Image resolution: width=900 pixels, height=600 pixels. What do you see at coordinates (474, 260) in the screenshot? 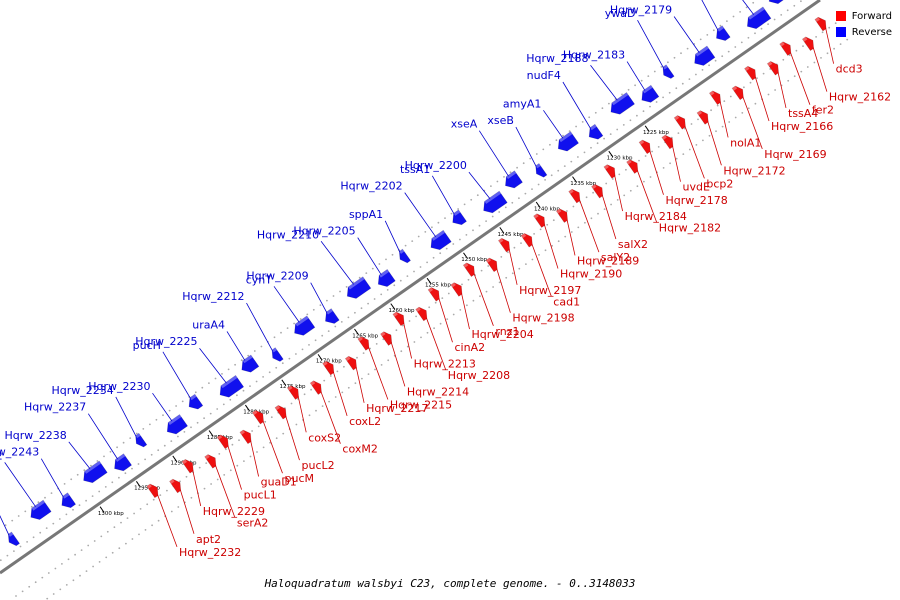
I see `scale-tick-label-1250-kbp: 1250 kbp` at bounding box center [474, 260].